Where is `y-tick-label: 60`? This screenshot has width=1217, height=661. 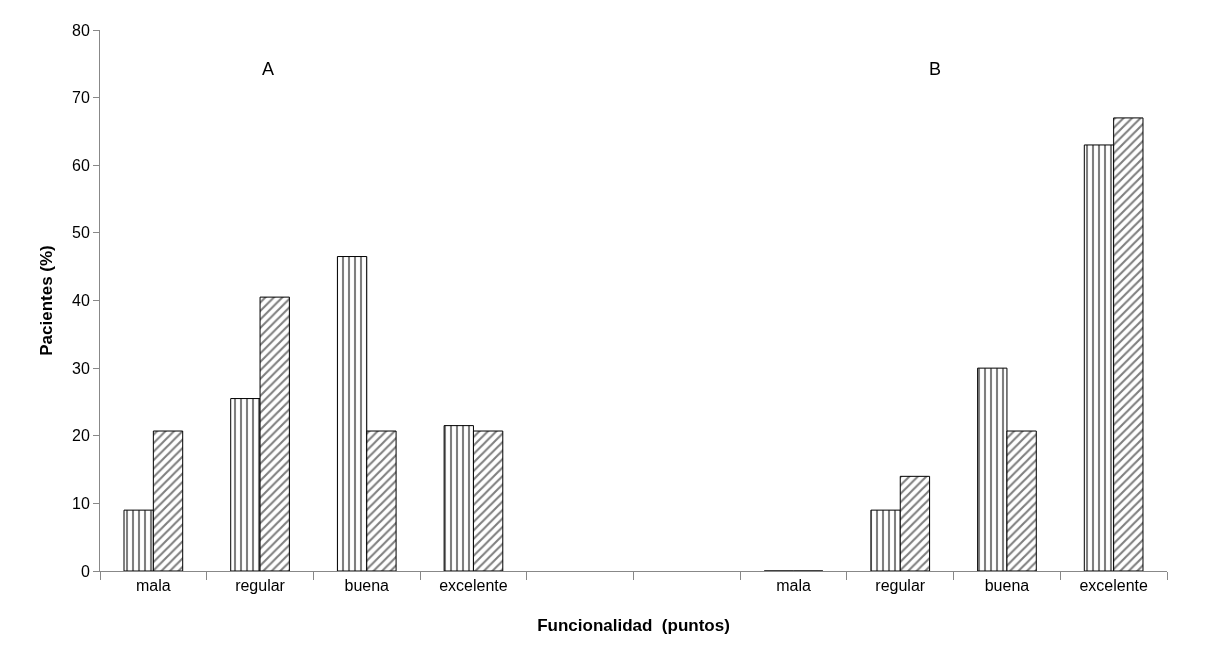
y-tick-label: 60 is located at coordinates (81, 165).